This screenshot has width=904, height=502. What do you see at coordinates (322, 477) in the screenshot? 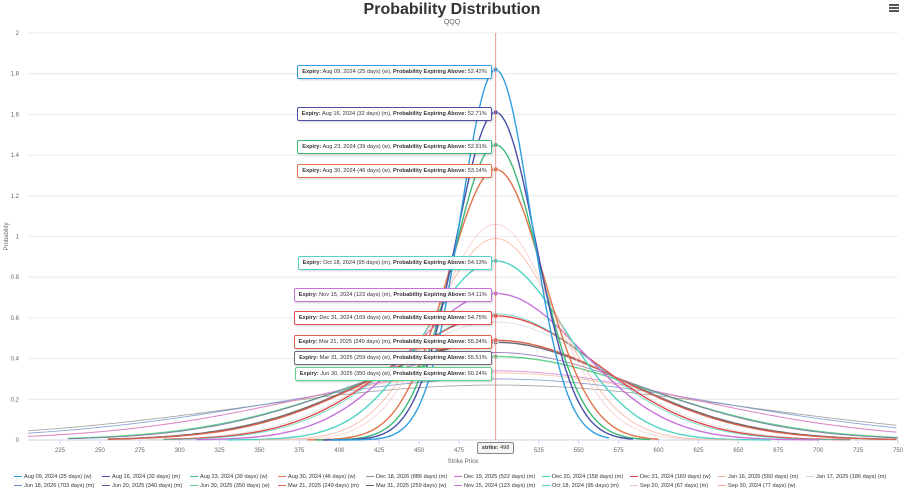
I see `legend-label: Aug 30, 2024 (46 days) (w)` at bounding box center [322, 477].